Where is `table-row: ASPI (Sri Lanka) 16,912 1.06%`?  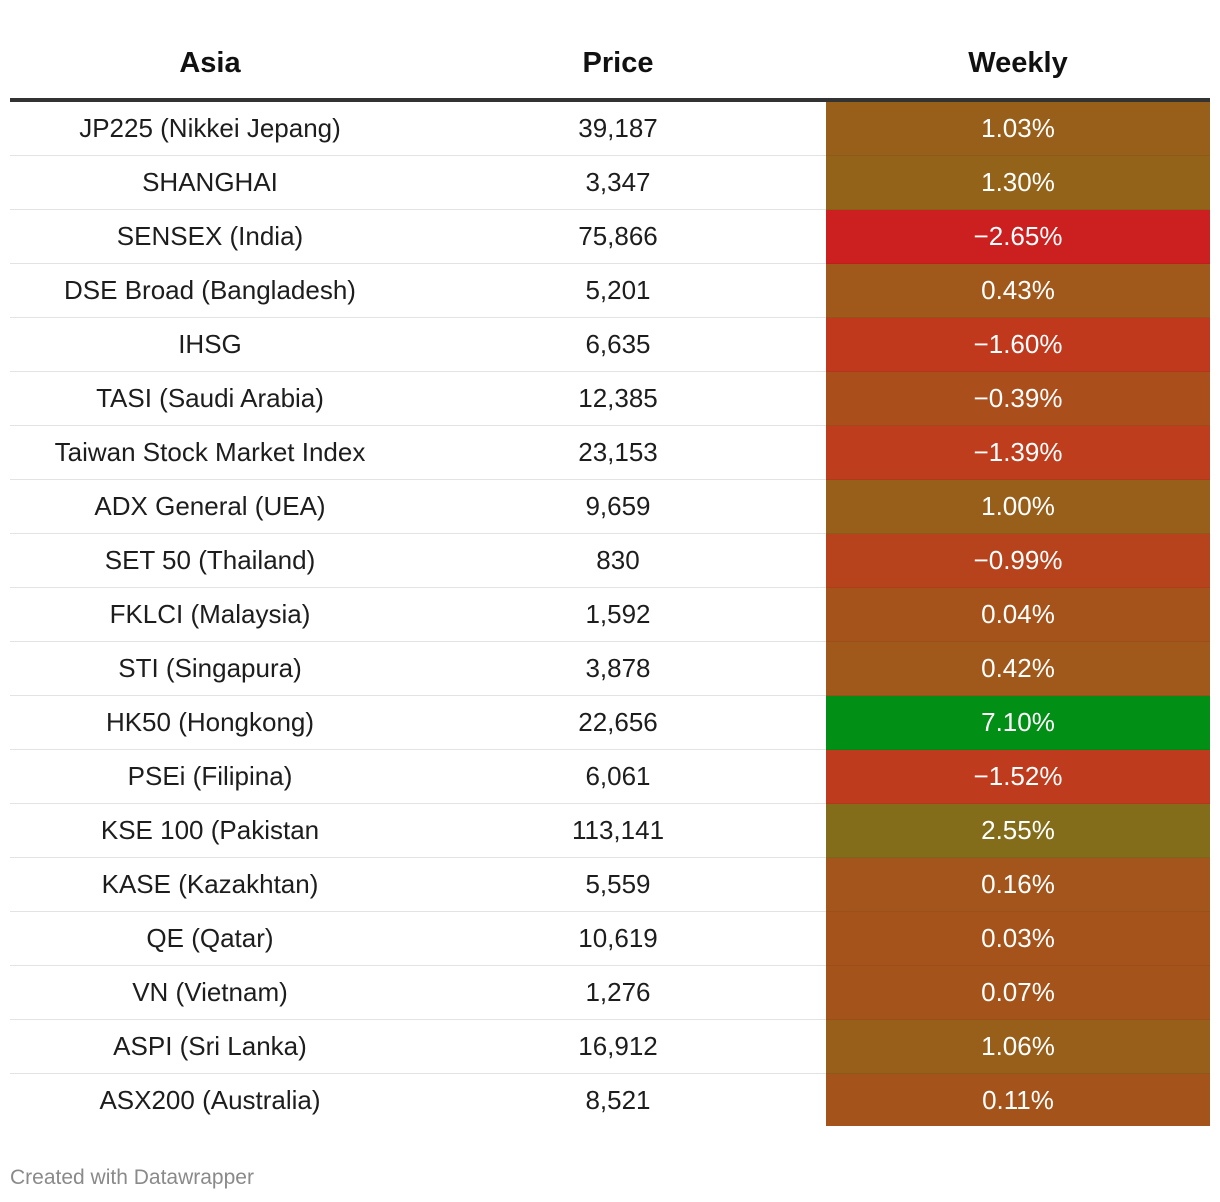
table-row: ASPI (Sri Lanka) 16,912 1.06% is located at coordinates (610, 1046).